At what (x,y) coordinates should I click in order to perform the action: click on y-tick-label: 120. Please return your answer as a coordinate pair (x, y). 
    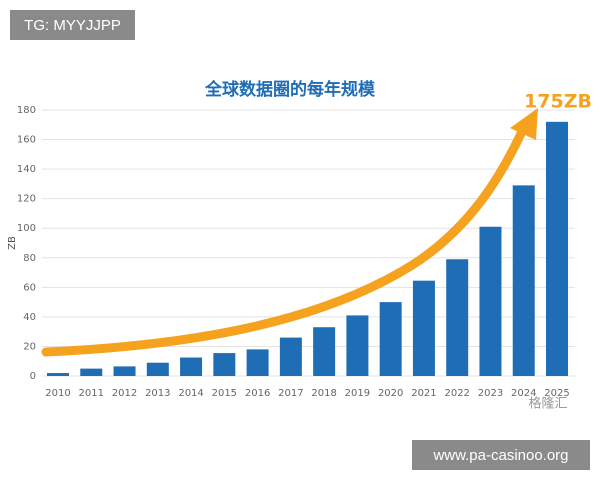
    Looking at the image, I should click on (26, 199).